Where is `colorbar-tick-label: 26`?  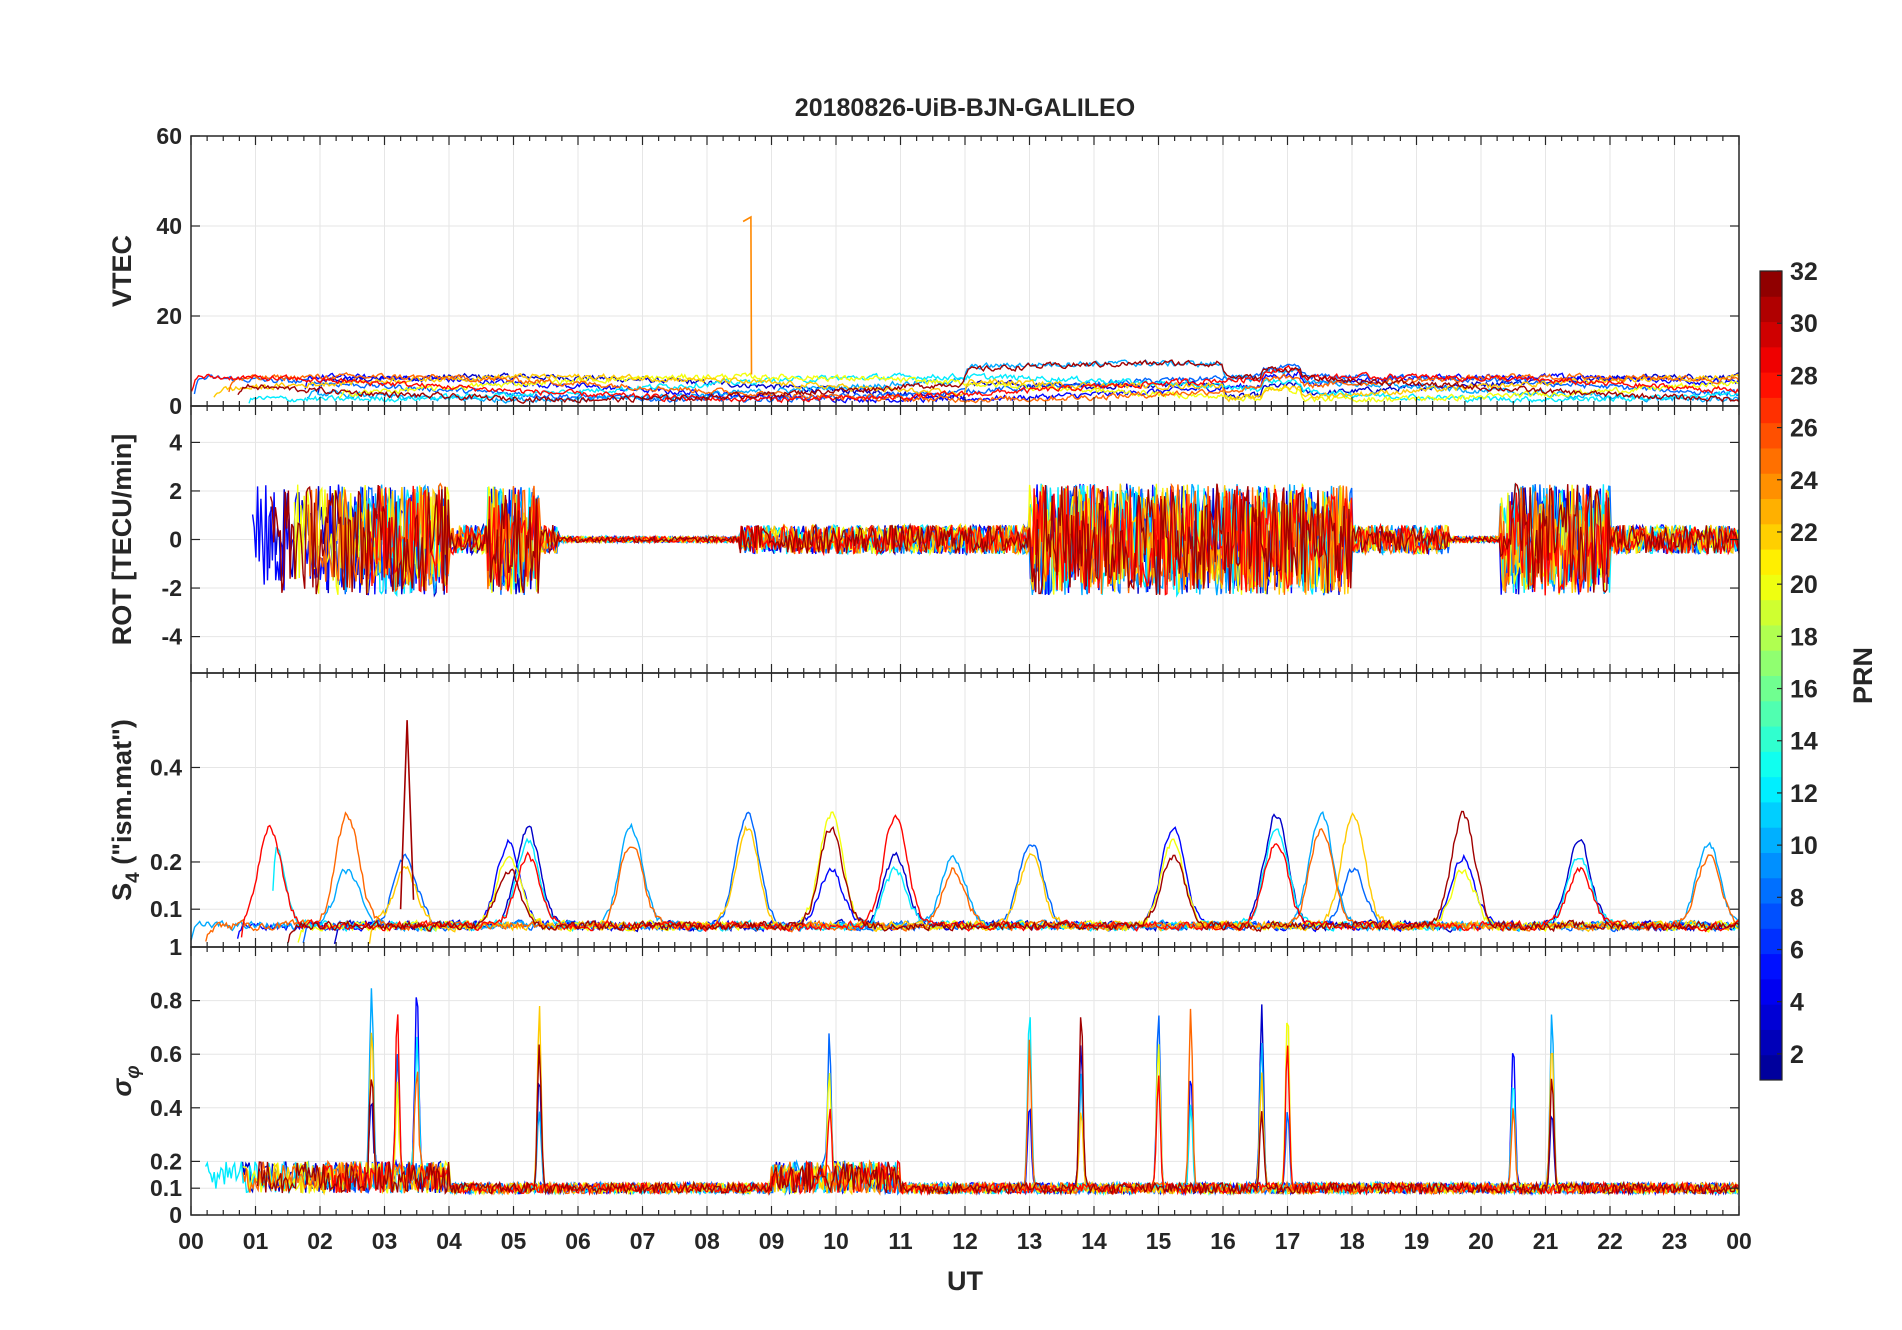
colorbar-tick-label: 26 is located at coordinates (1804, 429).